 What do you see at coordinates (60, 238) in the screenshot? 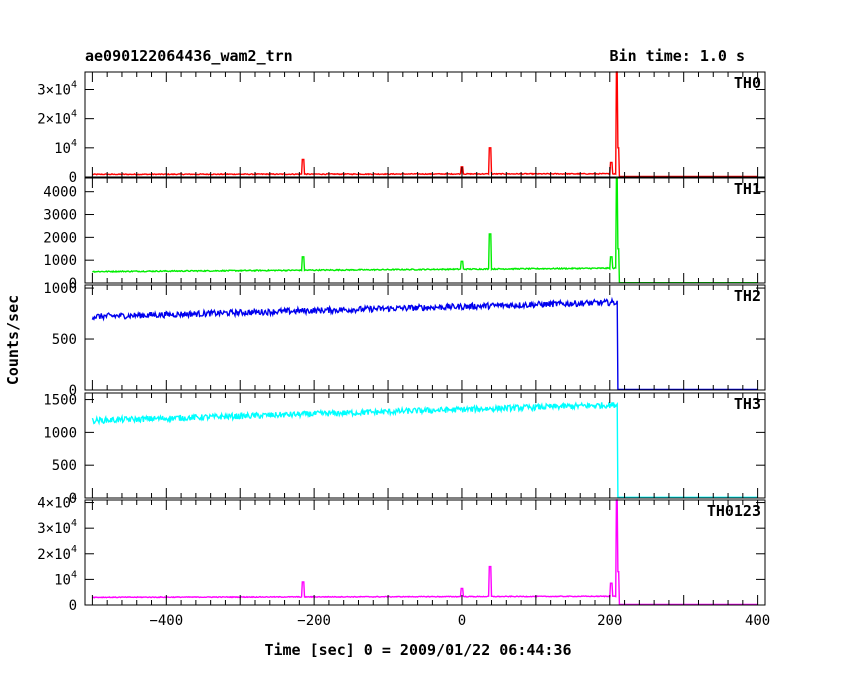
I see `y-tick-label: 2000` at bounding box center [60, 238].